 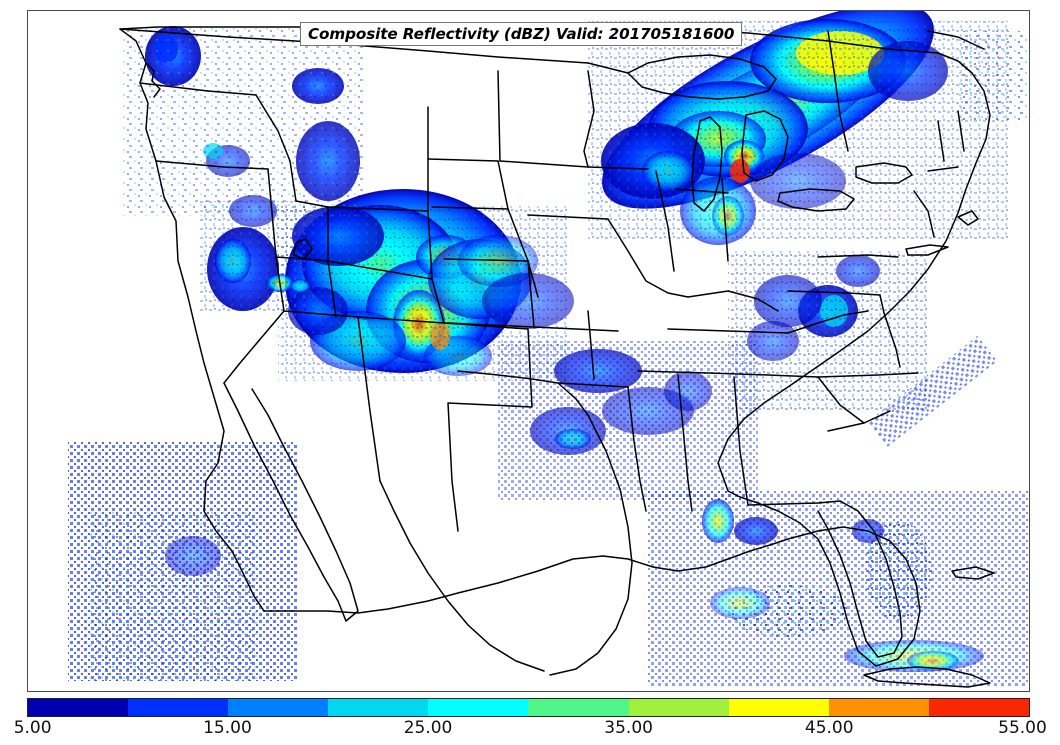 I want to click on echo-southwest-speckle, so click(x=183, y=561).